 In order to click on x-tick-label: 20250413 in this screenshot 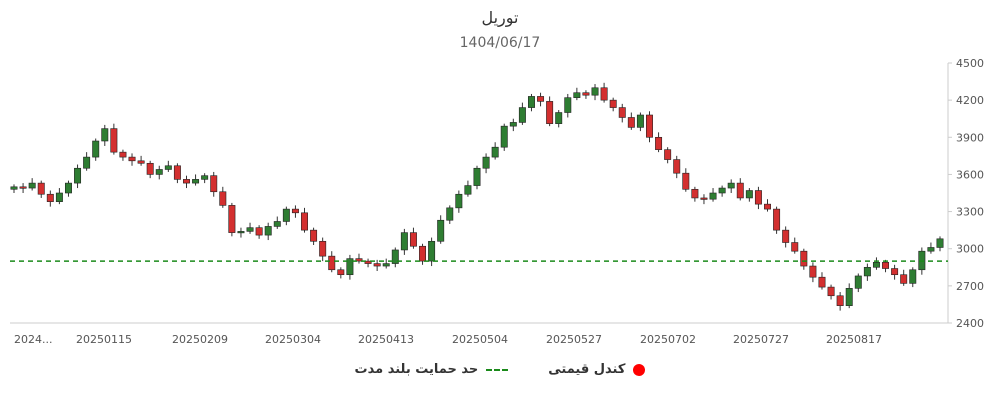, I will do `click(386, 339)`.